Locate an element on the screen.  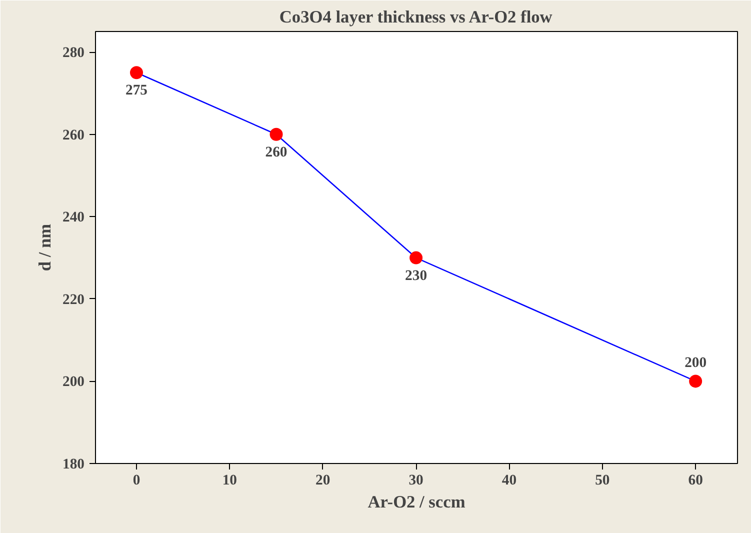
data-label: 275 is located at coordinates (137, 90).